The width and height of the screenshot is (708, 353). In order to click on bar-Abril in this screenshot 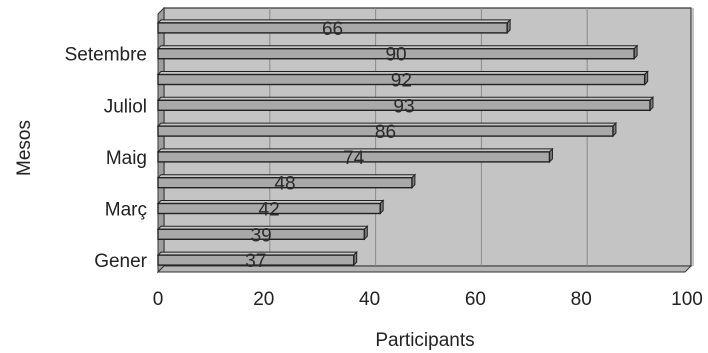, I will do `click(286, 181)`.